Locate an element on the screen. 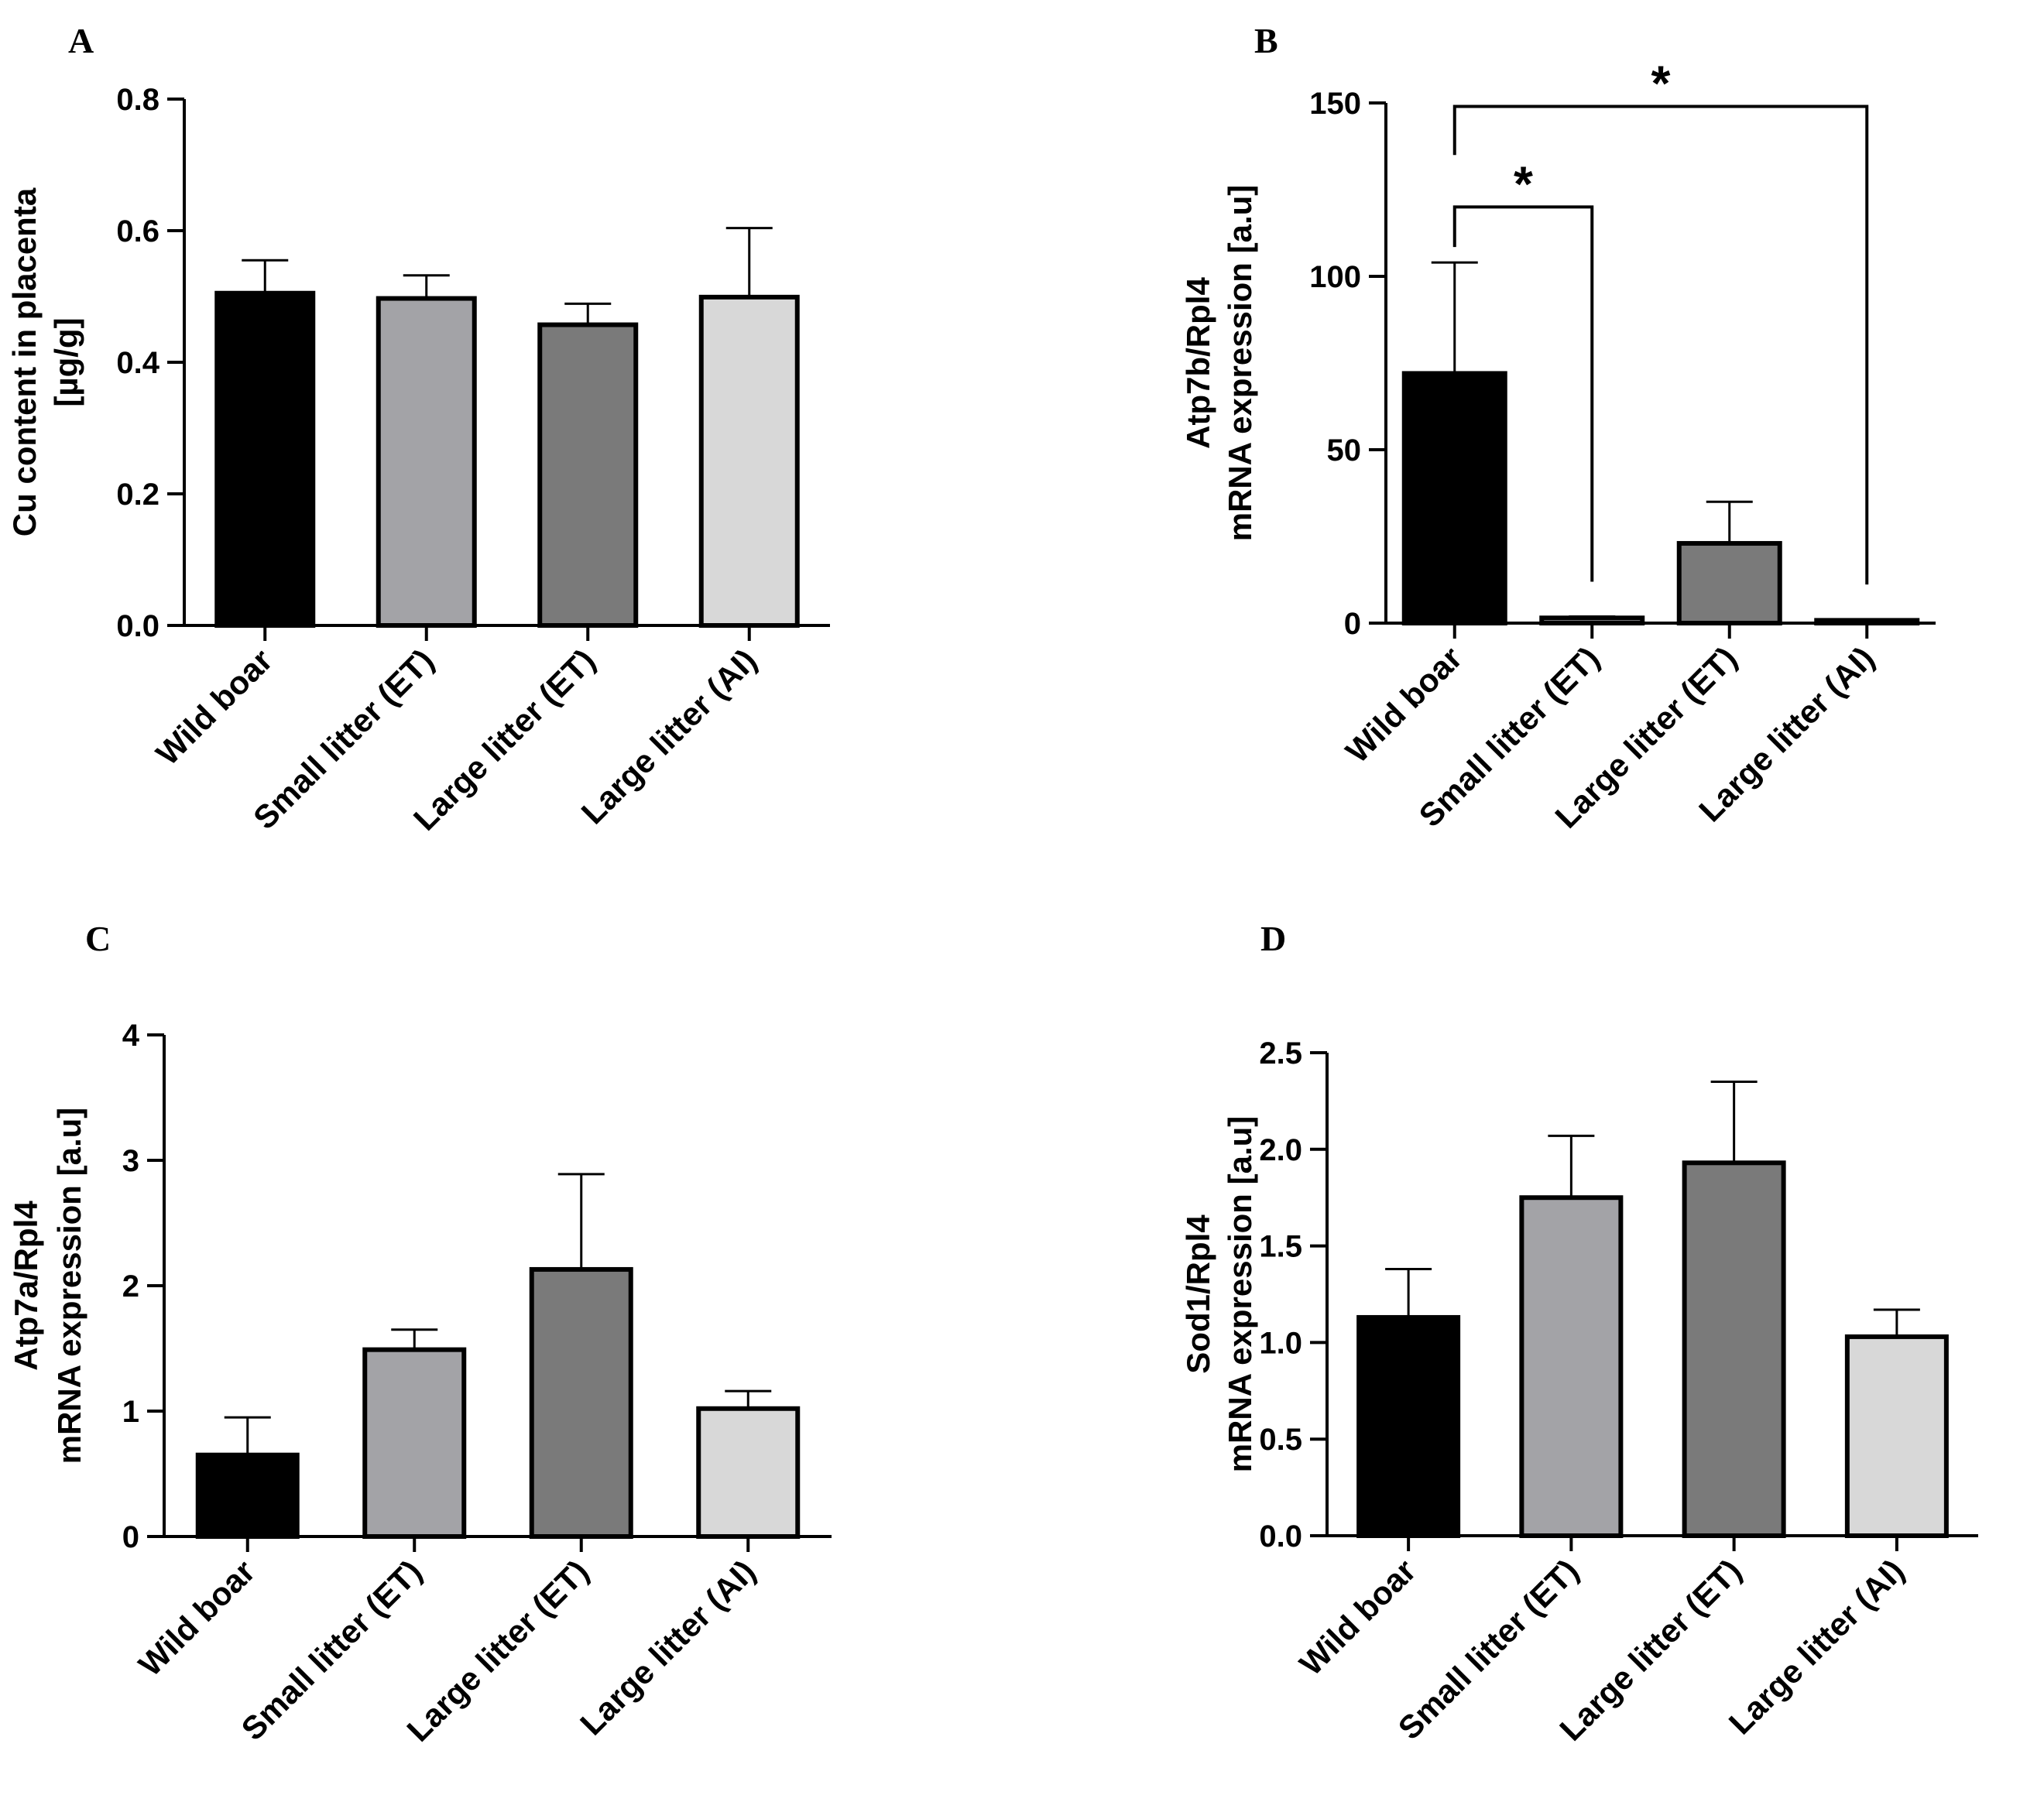 The image size is (2044, 1802). y-tick-label: 0.4 is located at coordinates (137, 363).